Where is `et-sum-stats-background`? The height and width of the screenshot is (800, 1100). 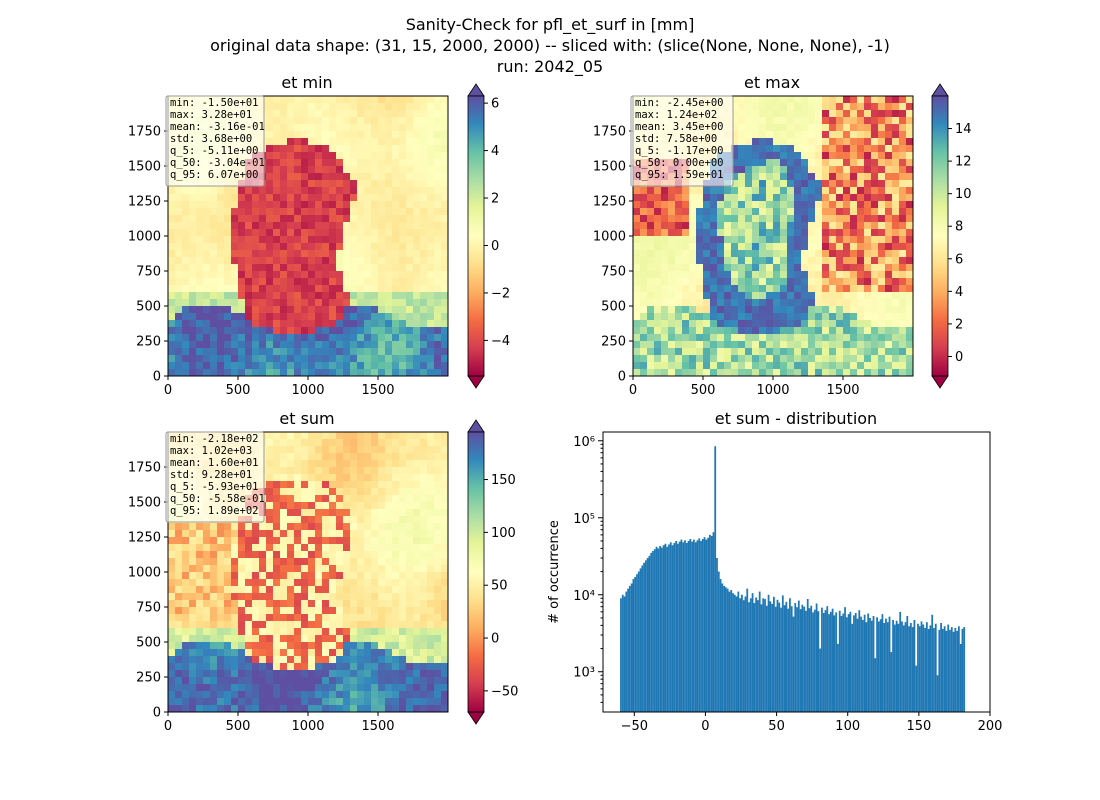
et-sum-stats-background is located at coordinates (215, 477).